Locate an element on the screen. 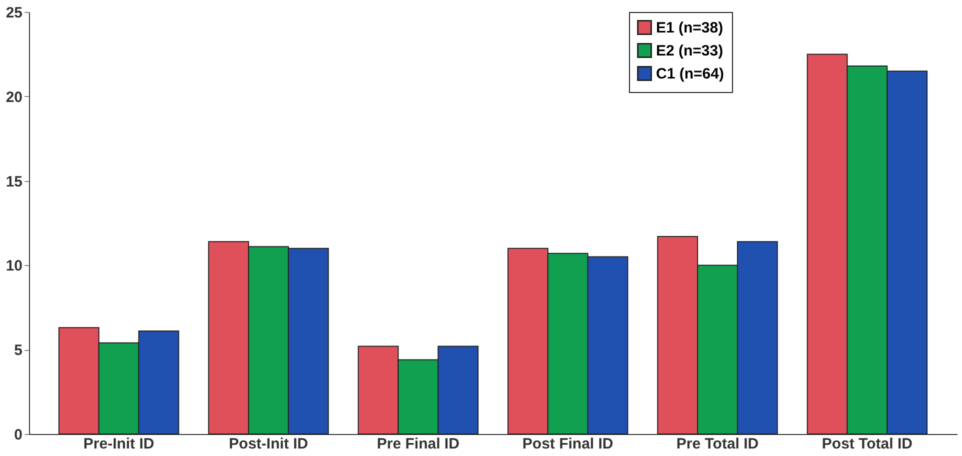 The image size is (962, 456). legend-label: C1 (n=64) is located at coordinates (690, 74).